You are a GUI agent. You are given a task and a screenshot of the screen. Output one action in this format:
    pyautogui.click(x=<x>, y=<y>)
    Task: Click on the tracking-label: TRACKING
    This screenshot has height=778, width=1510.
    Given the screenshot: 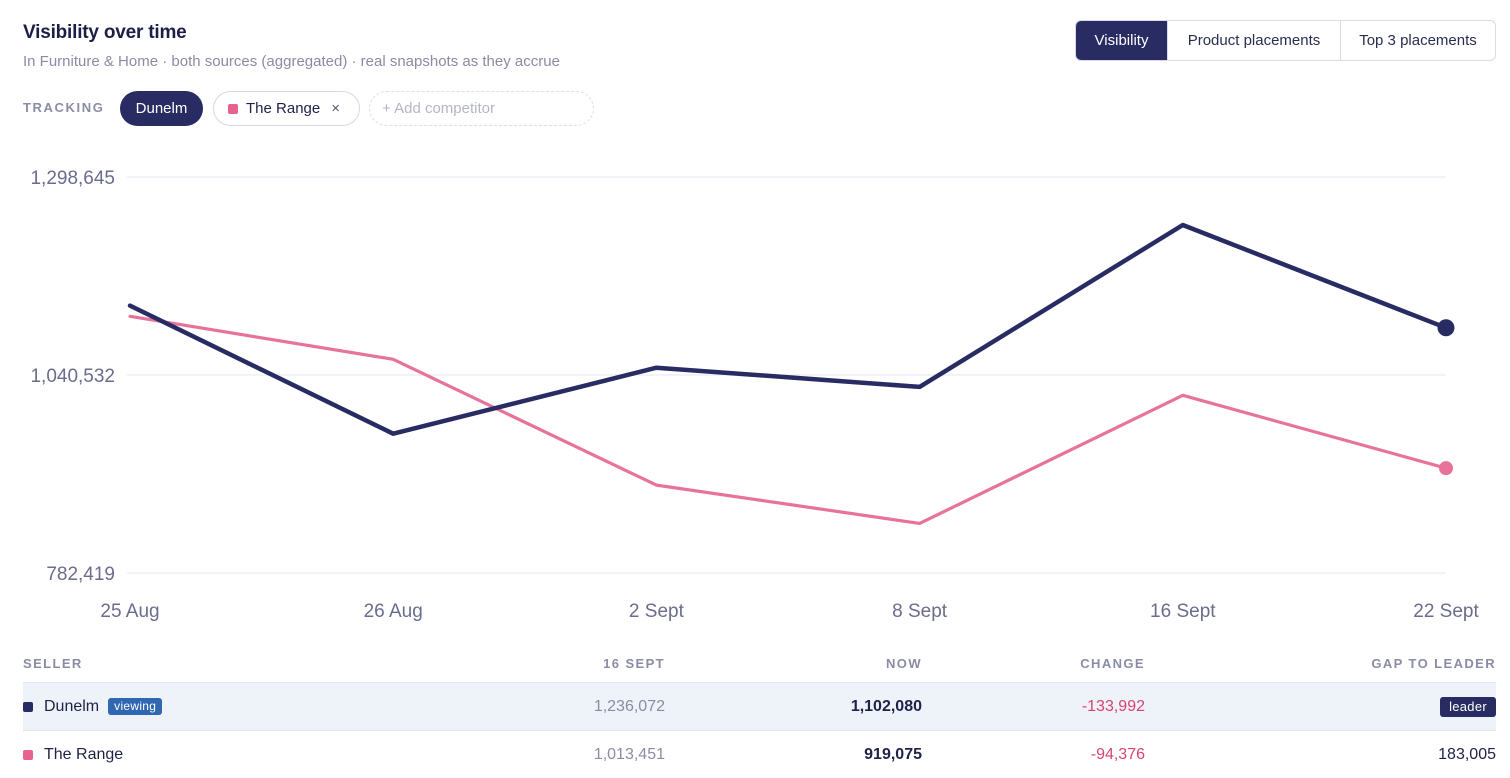 What is the action you would take?
    pyautogui.click(x=64, y=107)
    